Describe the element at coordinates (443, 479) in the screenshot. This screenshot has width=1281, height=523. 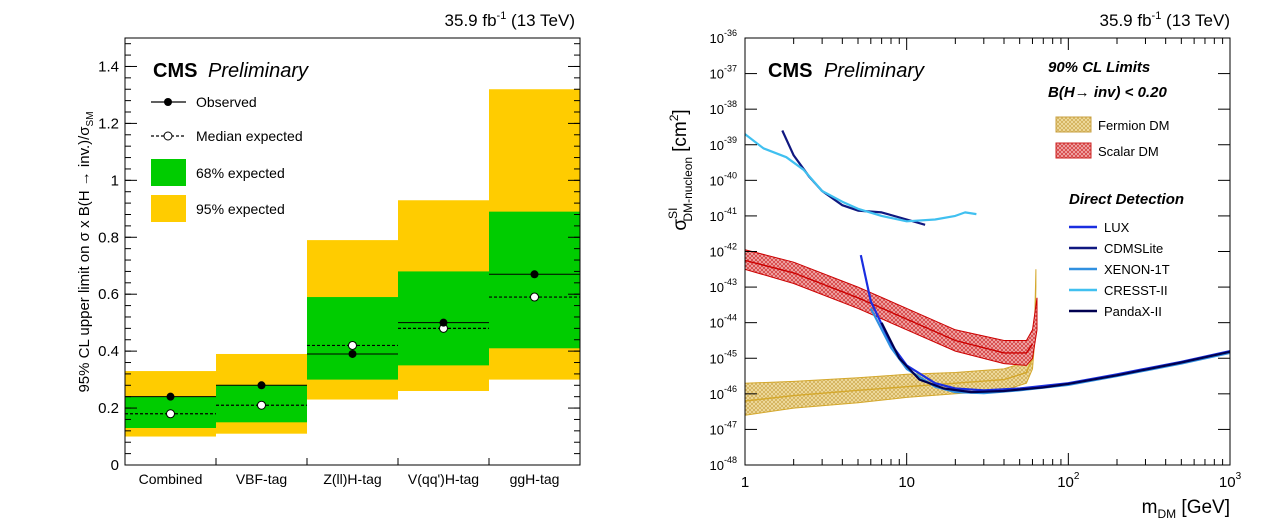
I see `x-tick-label: V(qq')H-tag` at that location.